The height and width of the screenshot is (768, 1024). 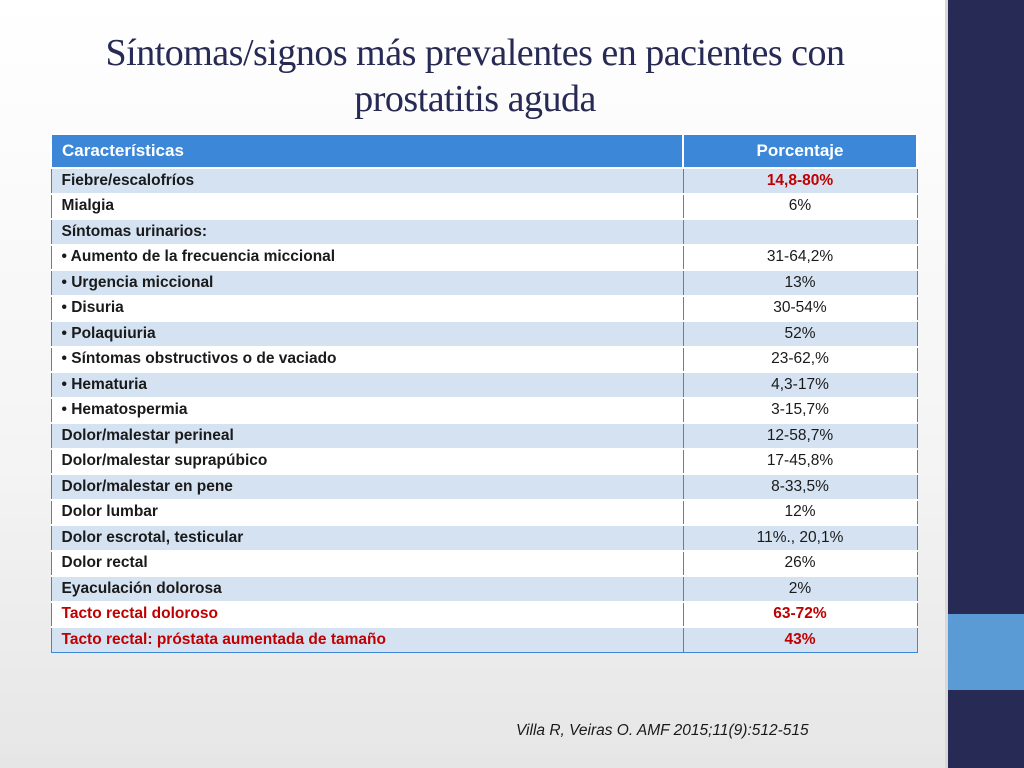 I want to click on table-row: Dolor/malestar en pene 8-33,5%, so click(x=484, y=487).